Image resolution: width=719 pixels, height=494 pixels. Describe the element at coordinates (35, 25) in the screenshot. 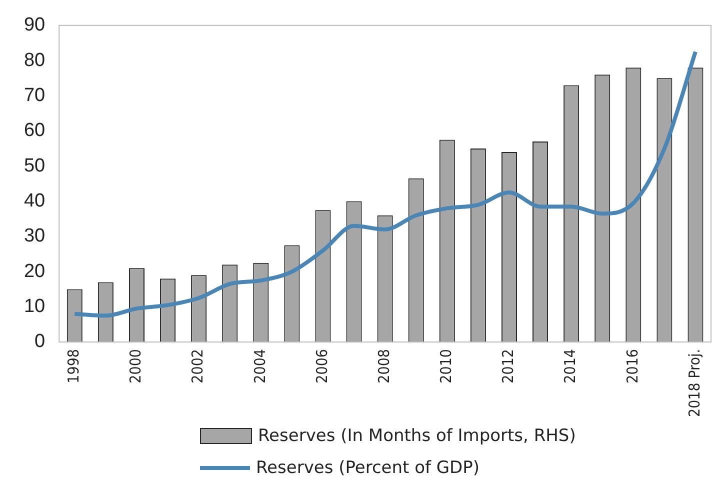

I see `y-tick-label: 90` at that location.